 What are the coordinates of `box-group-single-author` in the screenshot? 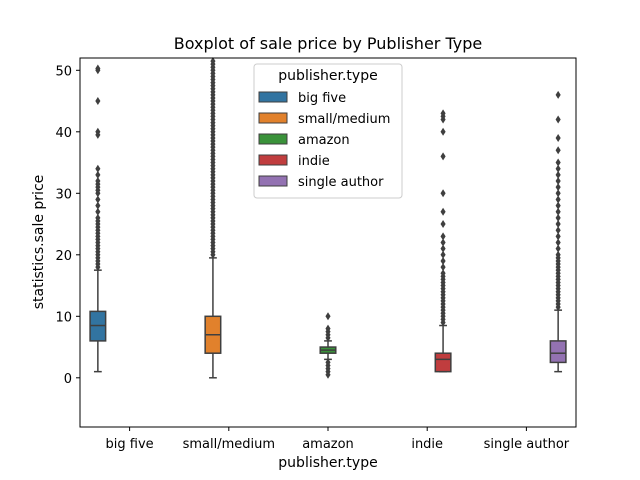 It's located at (558, 231).